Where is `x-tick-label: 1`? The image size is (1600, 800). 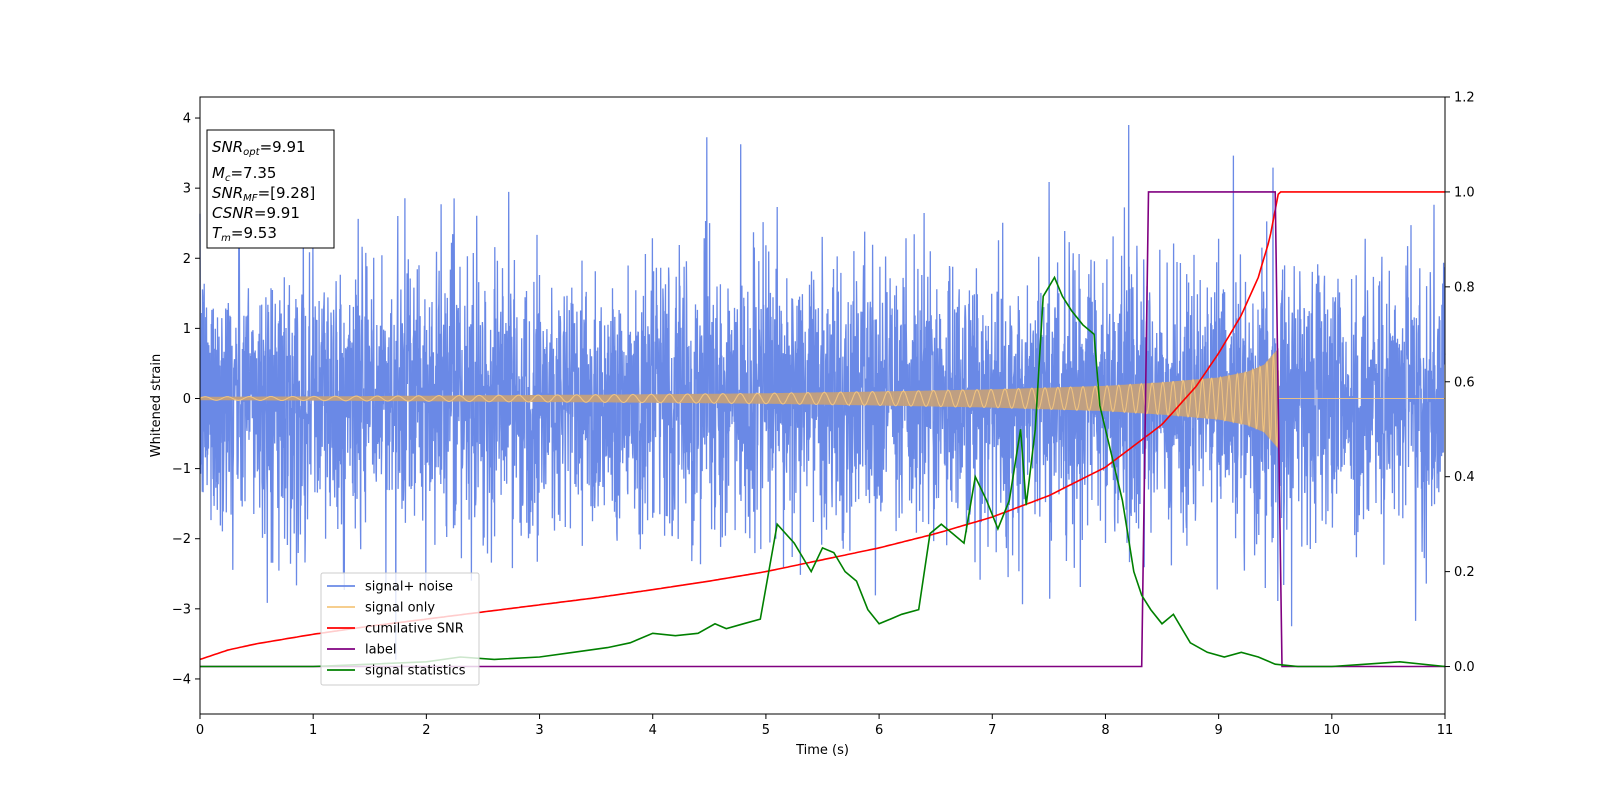 x-tick-label: 1 is located at coordinates (313, 730).